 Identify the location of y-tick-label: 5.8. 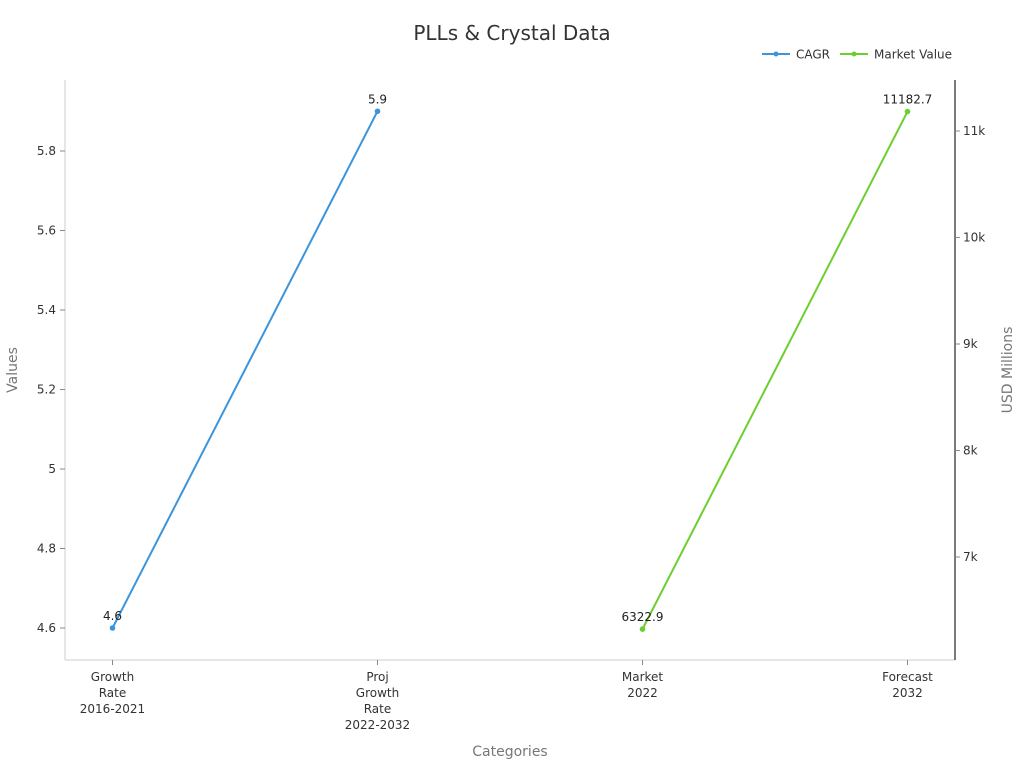
(46, 151).